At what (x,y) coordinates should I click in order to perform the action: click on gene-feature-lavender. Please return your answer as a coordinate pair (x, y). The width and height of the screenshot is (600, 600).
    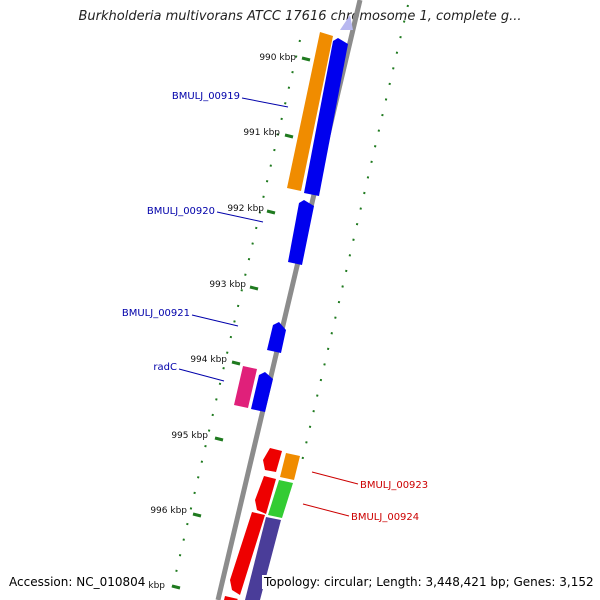
    Looking at the image, I should click on (346, 22).